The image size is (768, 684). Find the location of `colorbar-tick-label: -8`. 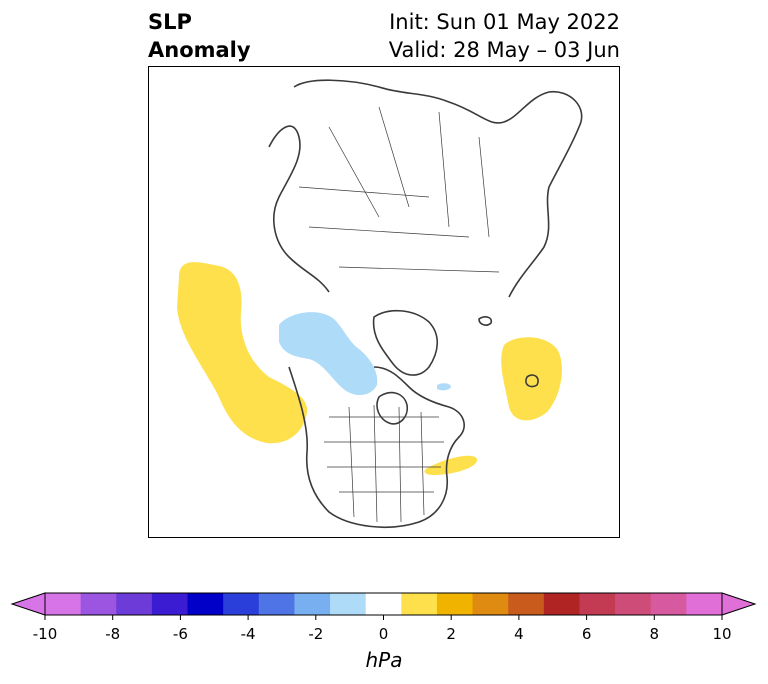

colorbar-tick-label: -8 is located at coordinates (112, 634).